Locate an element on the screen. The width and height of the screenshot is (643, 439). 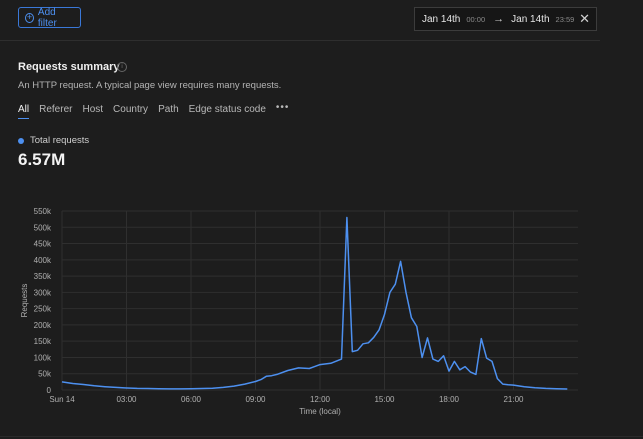
y-tick-label: 250k is located at coordinates (43, 309).